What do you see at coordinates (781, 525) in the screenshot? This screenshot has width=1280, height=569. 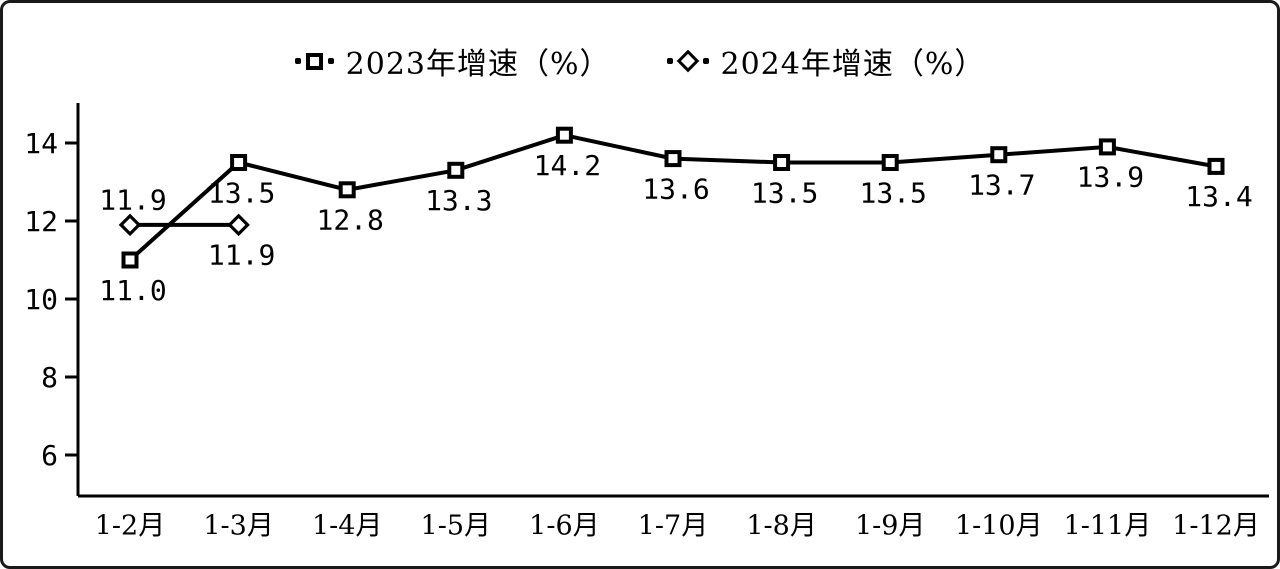 I see `x-tick-label: 1-8月` at bounding box center [781, 525].